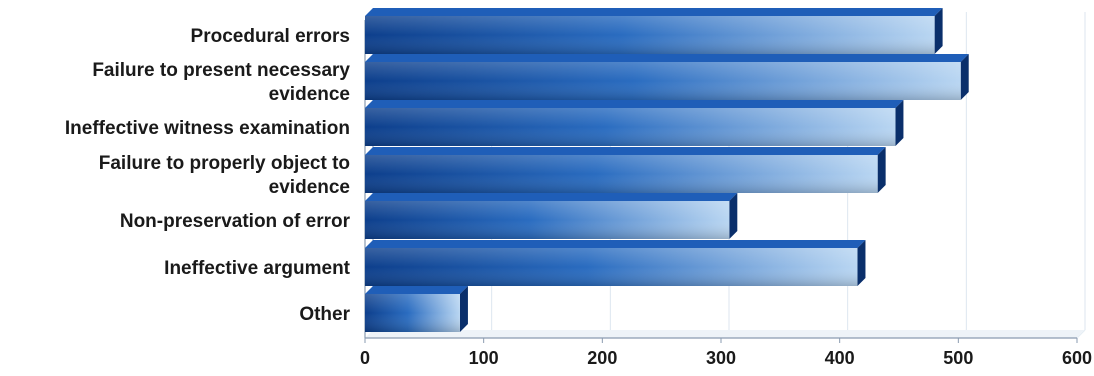 This screenshot has height=376, width=1094. I want to click on category-label: Ineffective witness examination, so click(207, 128).